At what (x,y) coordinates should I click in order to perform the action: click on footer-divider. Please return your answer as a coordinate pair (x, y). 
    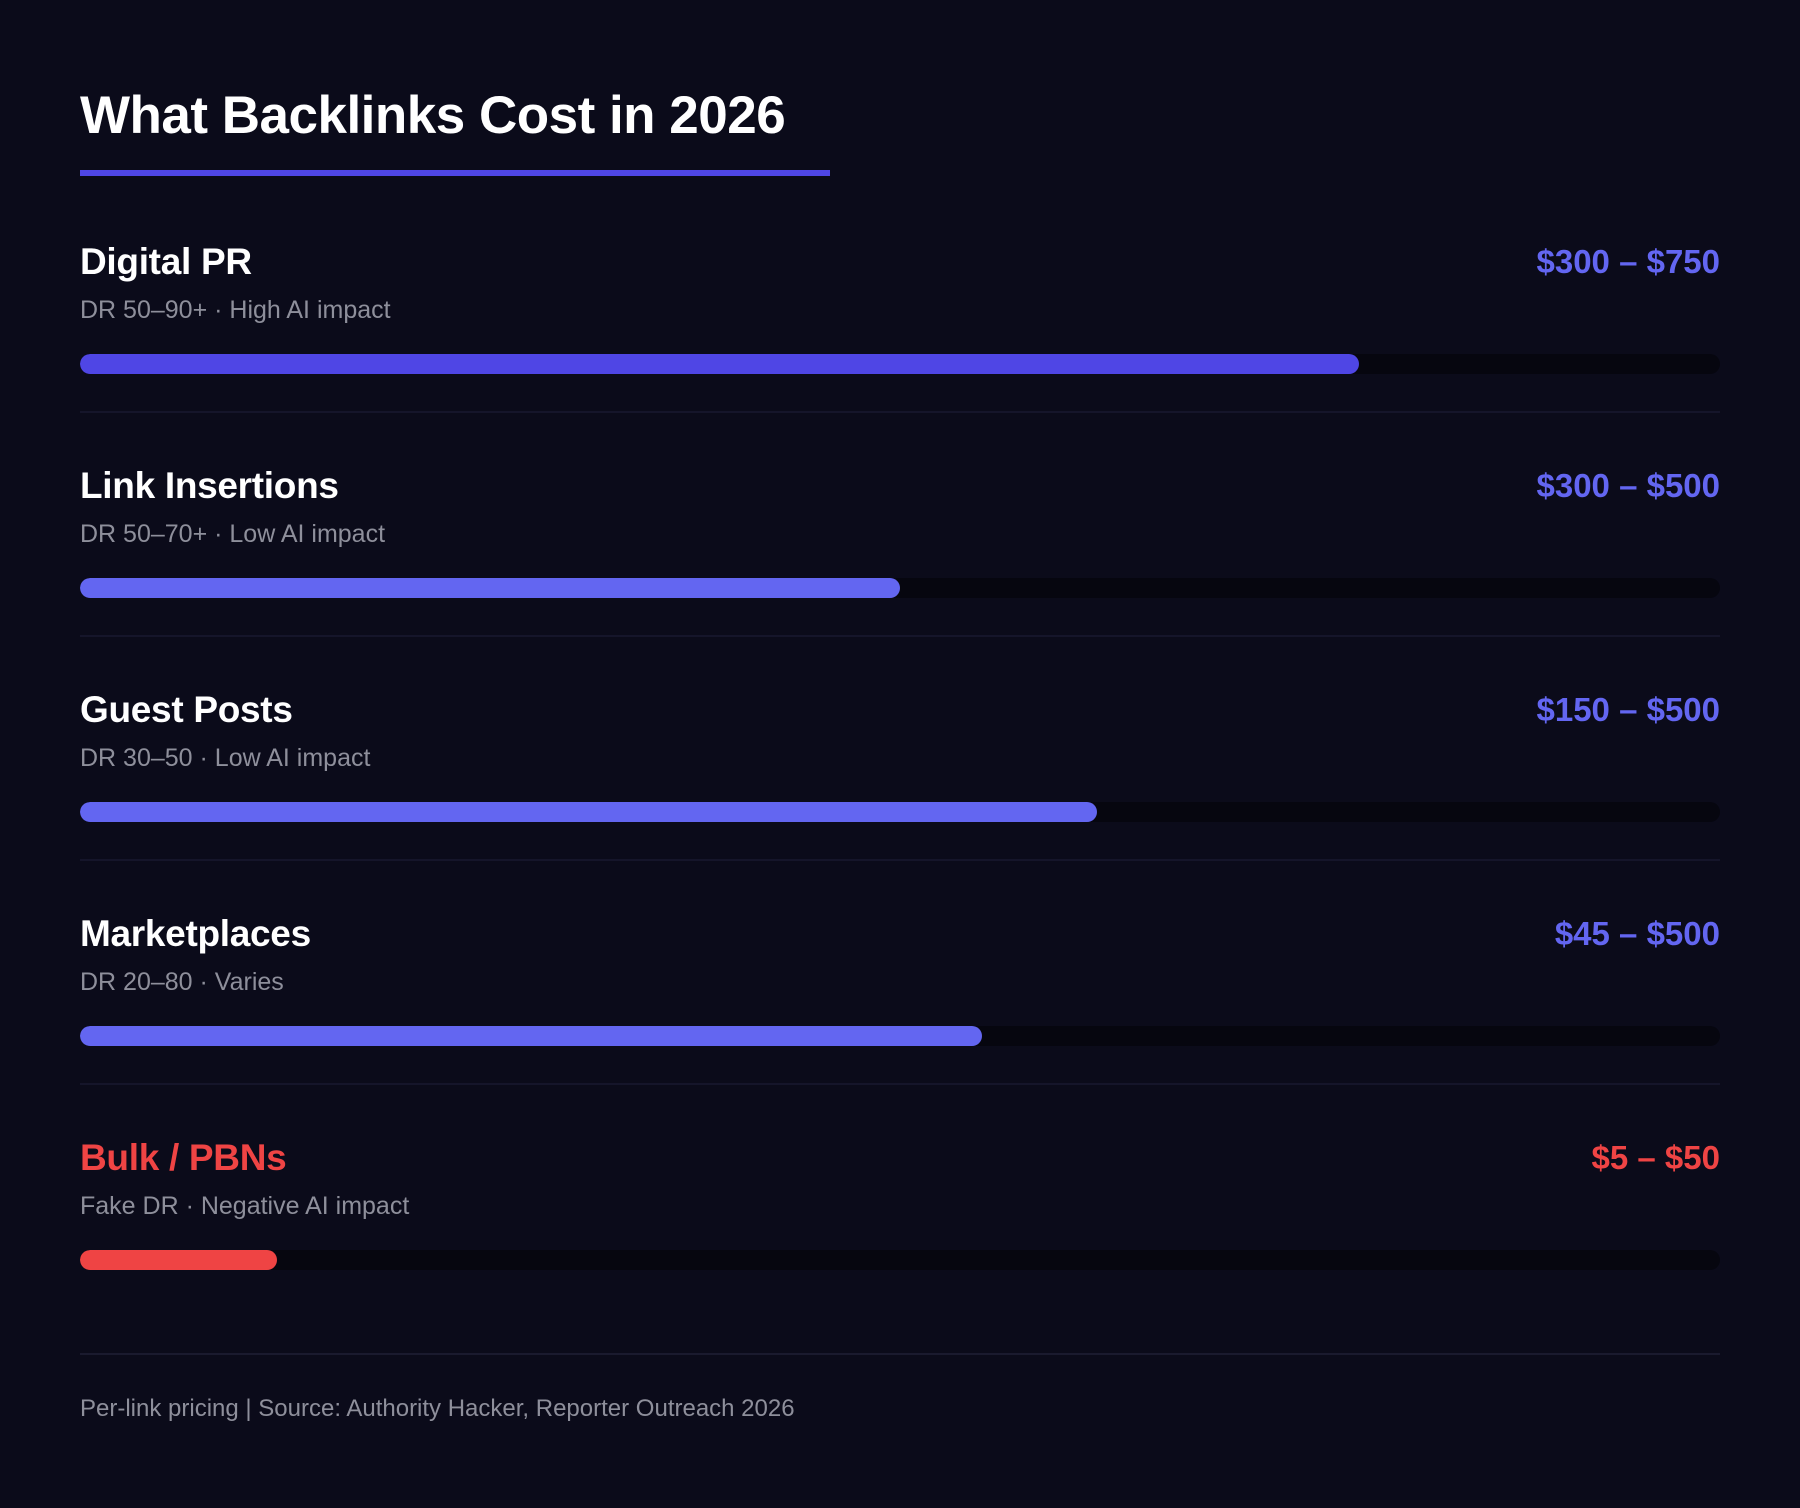
    Looking at the image, I should click on (900, 1354).